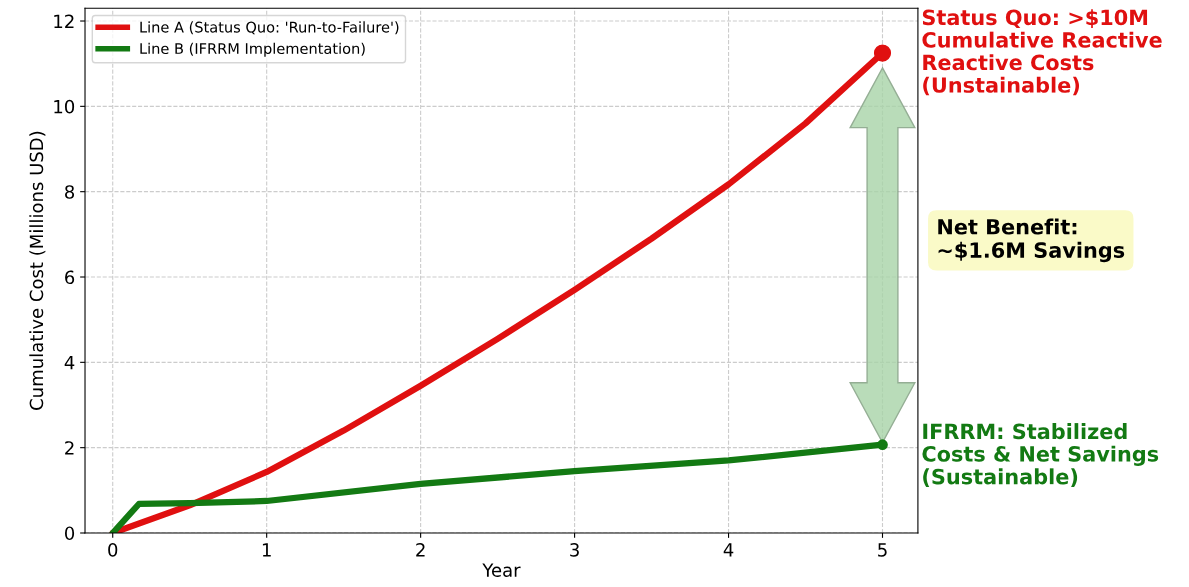 Image resolution: width=1189 pixels, height=587 pixels. What do you see at coordinates (70, 277) in the screenshot?
I see `y-tick-label: 6` at bounding box center [70, 277].